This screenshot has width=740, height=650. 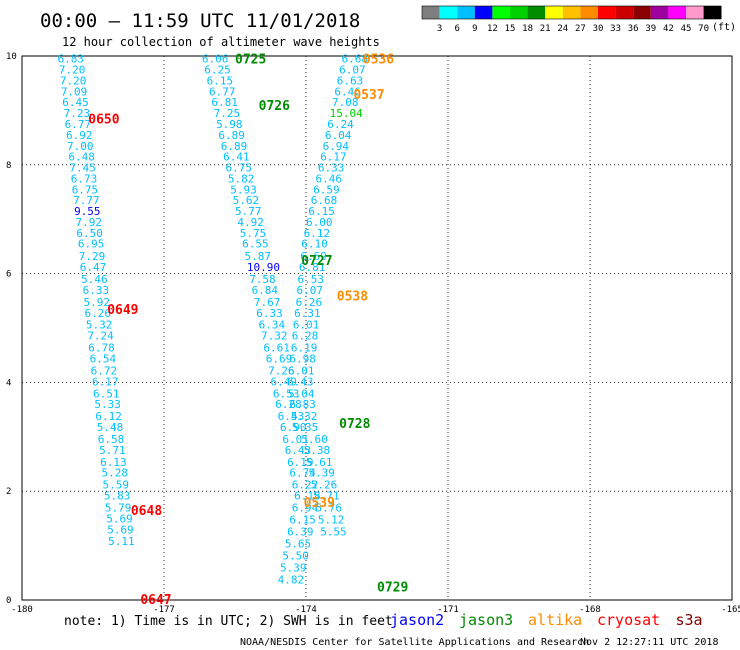 What do you see at coordinates (555, 620) in the screenshot?
I see `satellite-legend-item: altika` at bounding box center [555, 620].